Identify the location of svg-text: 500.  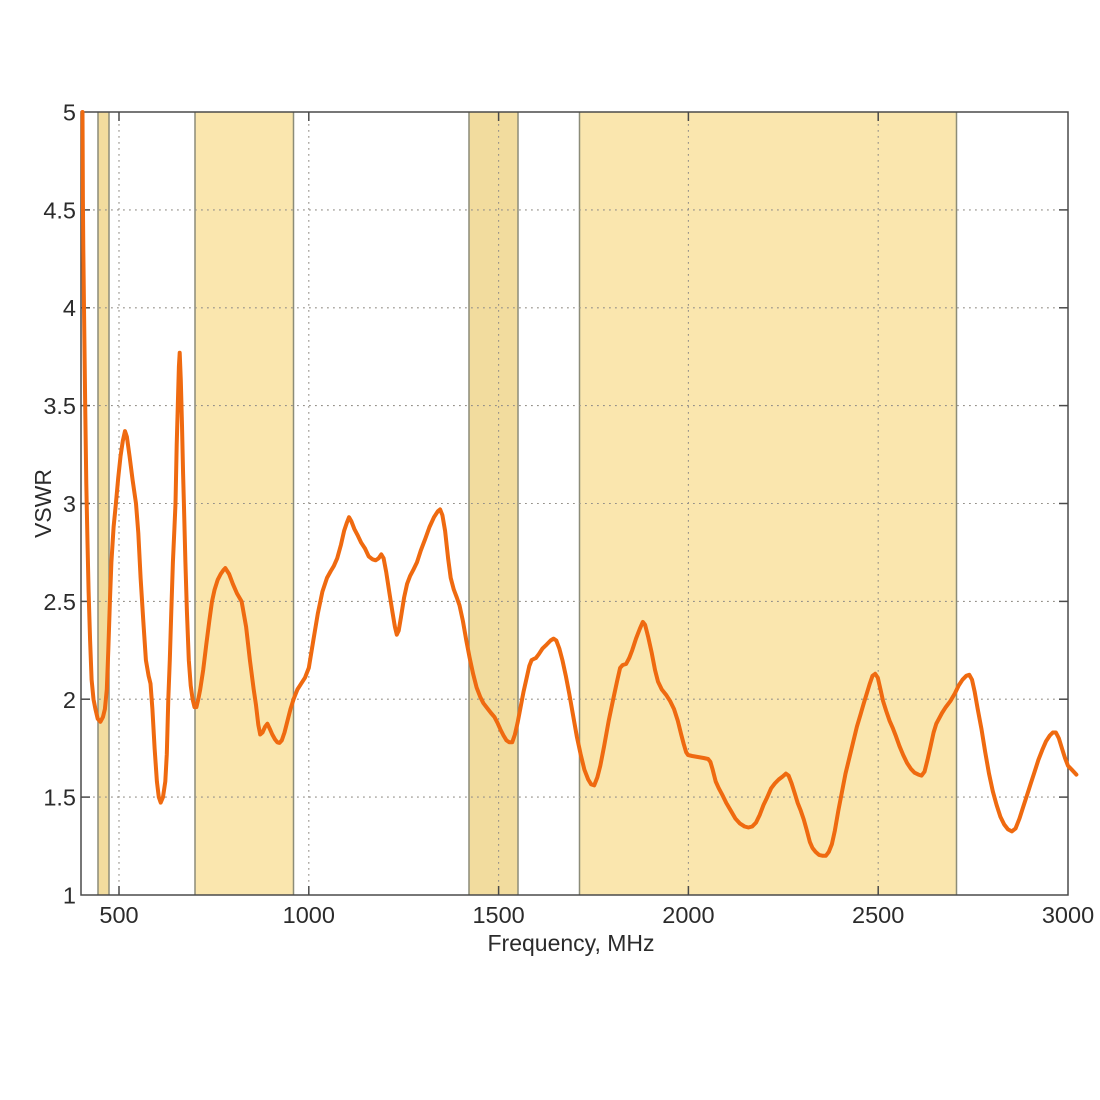
(118, 915).